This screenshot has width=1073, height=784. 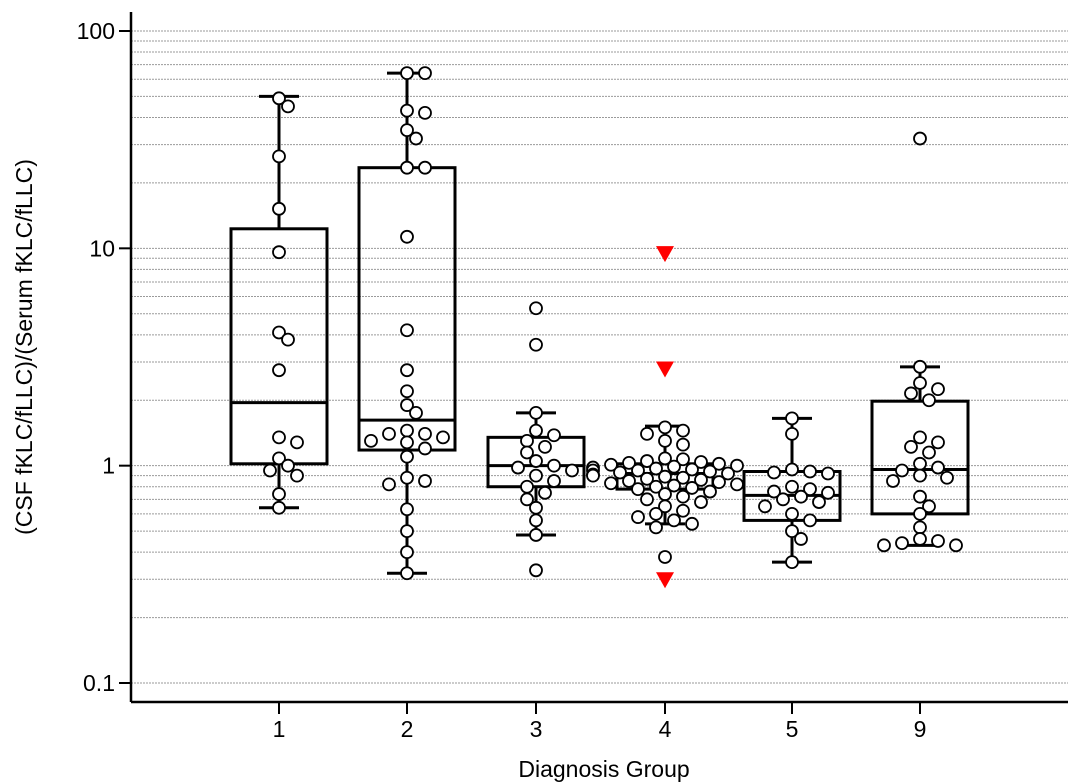 What do you see at coordinates (96, 31) in the screenshot?
I see `y-tick-label: 100` at bounding box center [96, 31].